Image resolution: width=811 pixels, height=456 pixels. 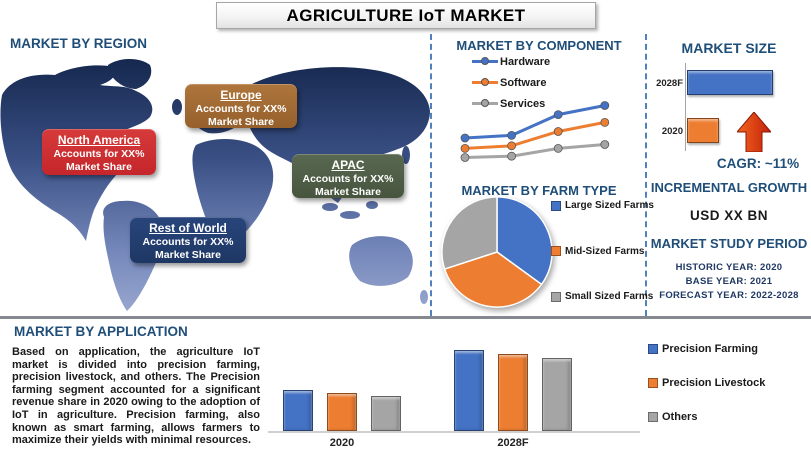 I want to click on legend-item-software: Software, so click(x=511, y=82).